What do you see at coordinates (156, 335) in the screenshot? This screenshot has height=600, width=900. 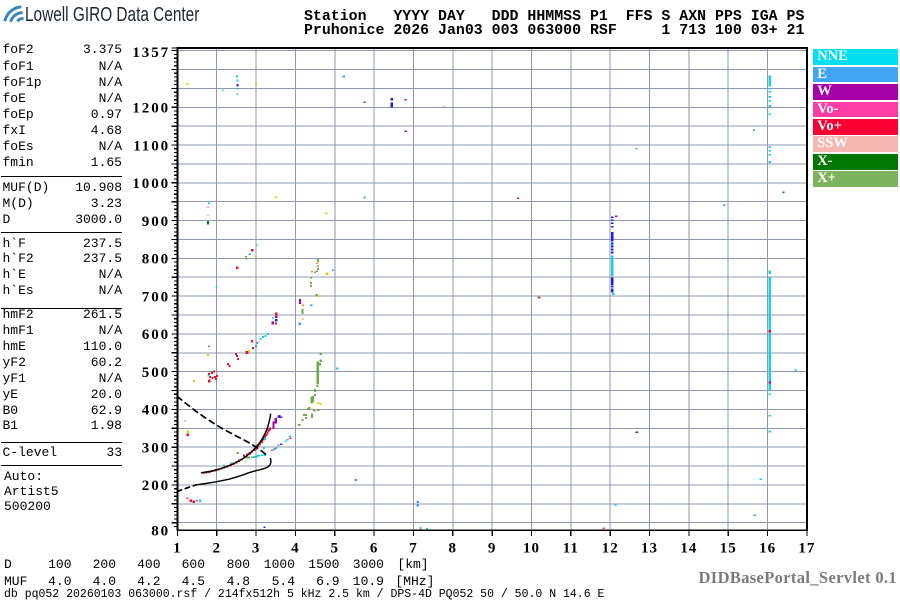 I see `svg-text: 600` at bounding box center [156, 335].